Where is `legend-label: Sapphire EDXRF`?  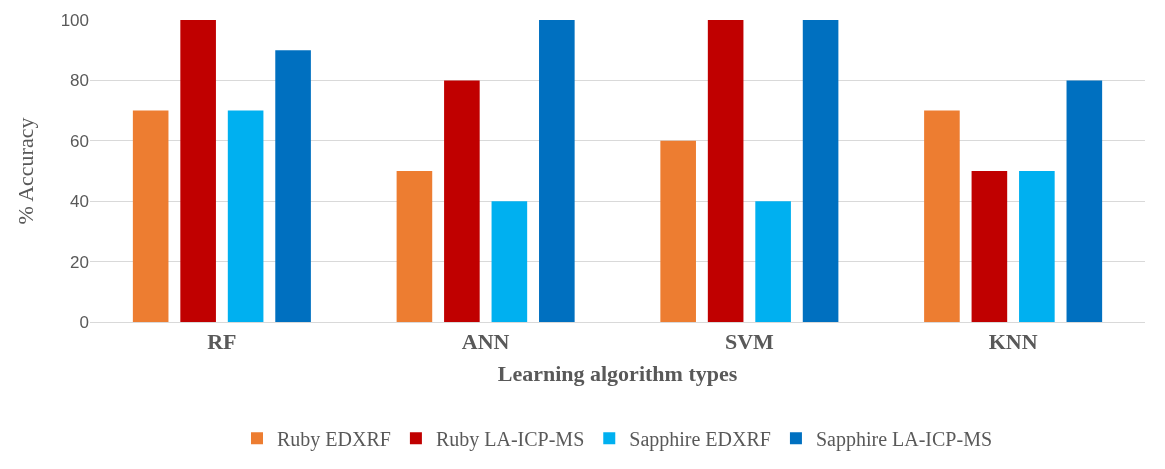
legend-label: Sapphire EDXRF is located at coordinates (700, 439).